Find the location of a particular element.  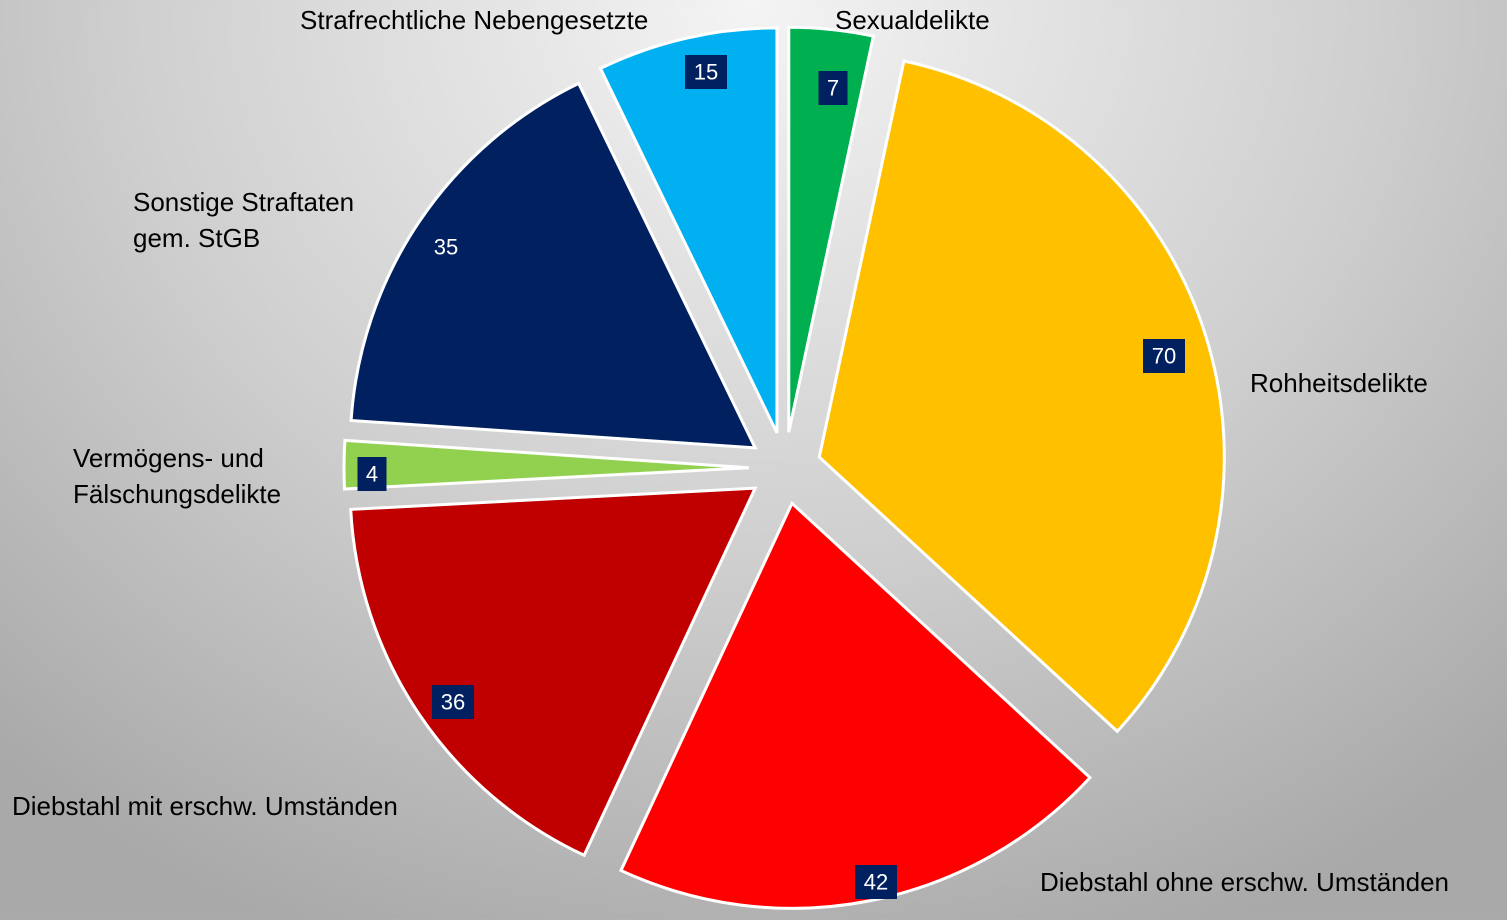

value-label-text: 70 is located at coordinates (1164, 356).